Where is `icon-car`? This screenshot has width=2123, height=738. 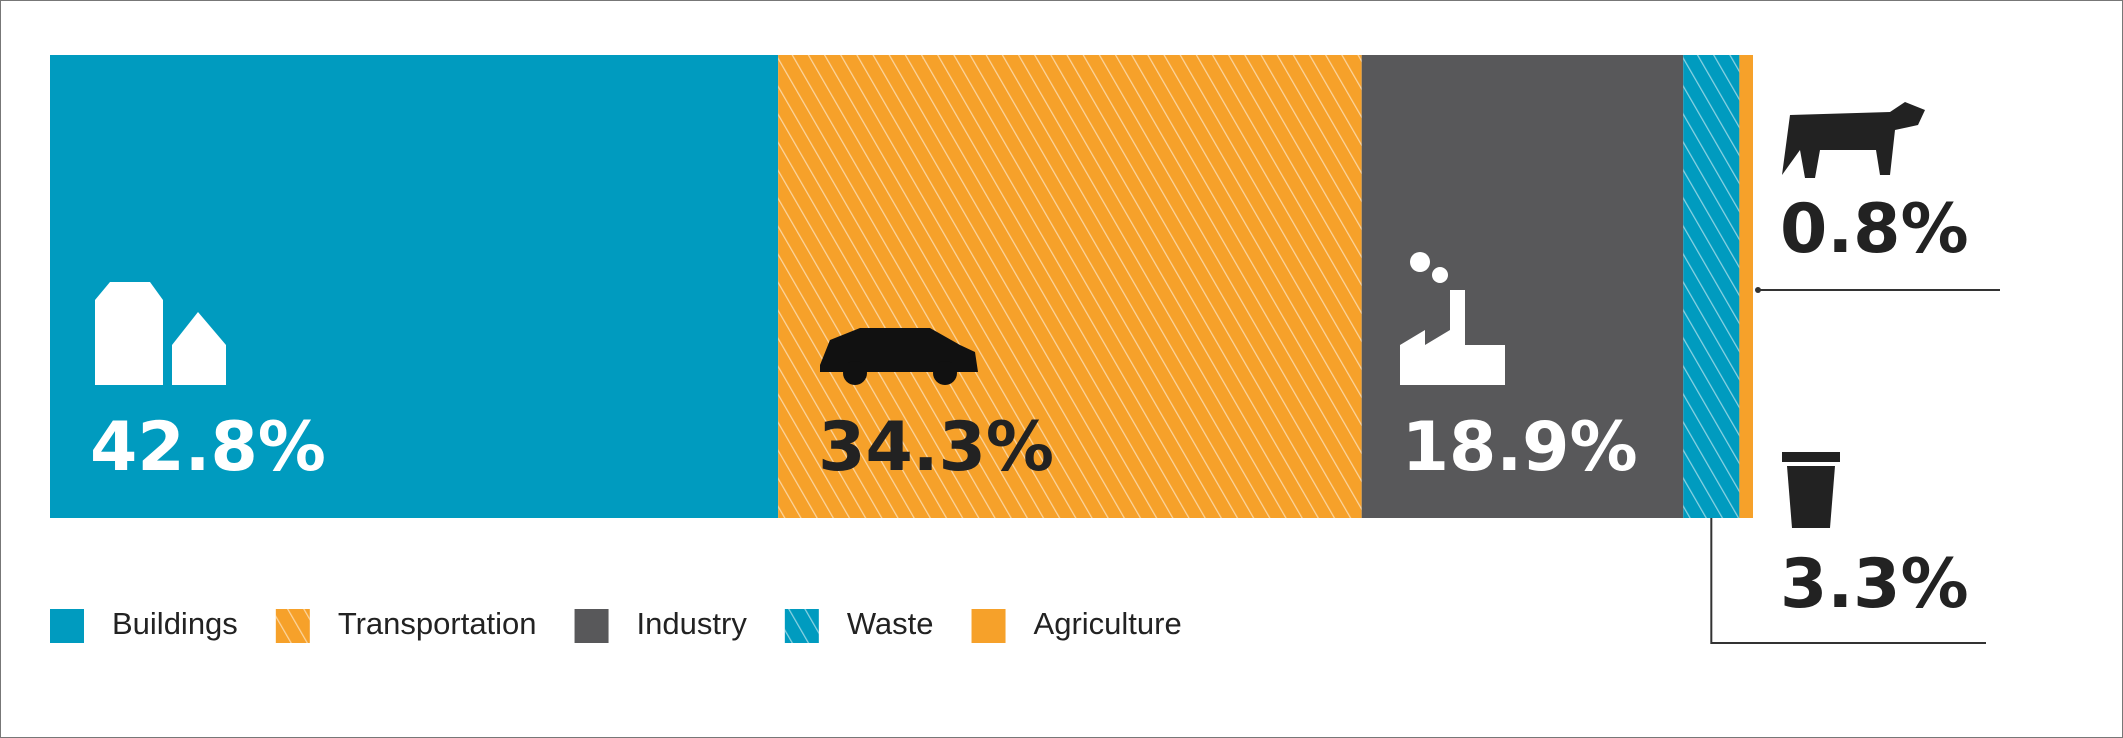 icon-car is located at coordinates (899, 356).